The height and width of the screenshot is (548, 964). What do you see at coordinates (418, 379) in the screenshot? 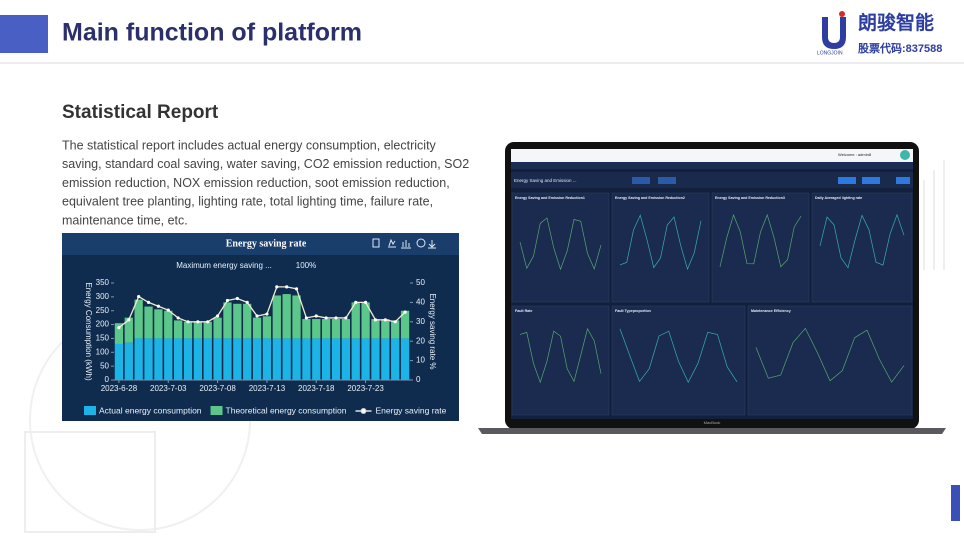
I see `y2-tick-label: 0` at bounding box center [418, 379].